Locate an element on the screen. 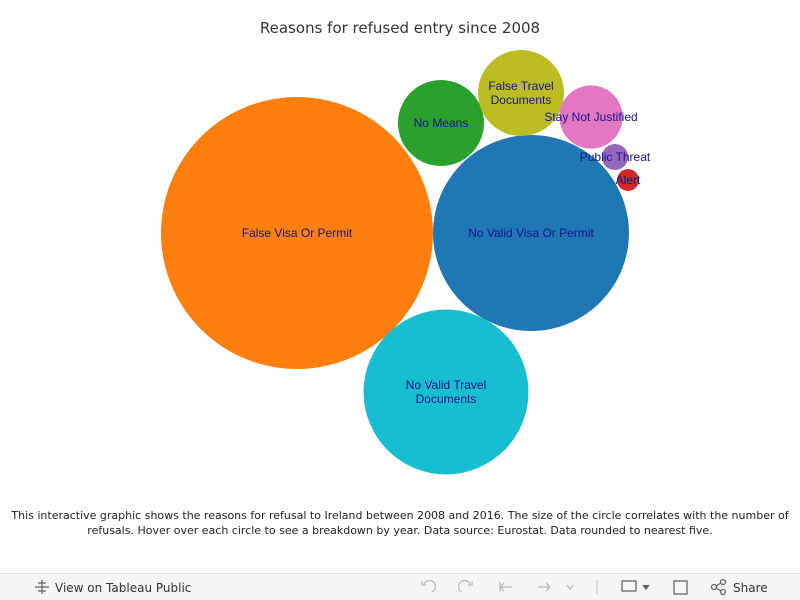 The width and height of the screenshot is (800, 600). fullscreen is located at coordinates (680, 587).